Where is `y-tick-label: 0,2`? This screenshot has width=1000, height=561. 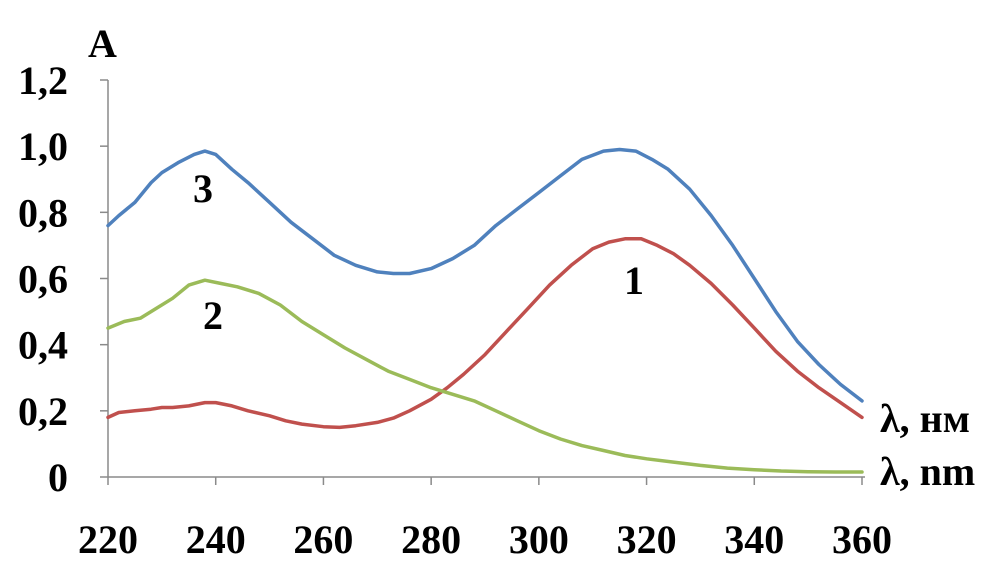
y-tick-label: 0,2 is located at coordinates (43, 411).